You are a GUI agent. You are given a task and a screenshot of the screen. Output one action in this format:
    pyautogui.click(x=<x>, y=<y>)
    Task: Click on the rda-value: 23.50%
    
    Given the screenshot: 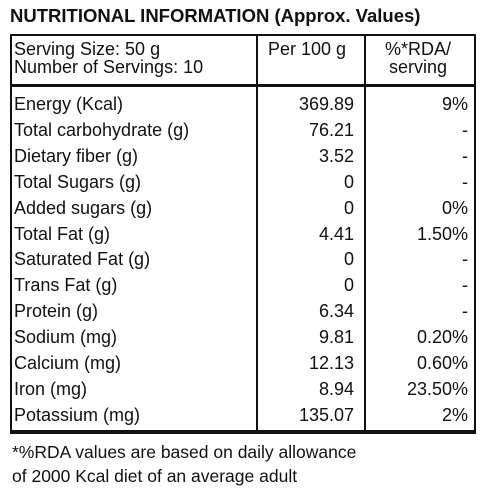 What is the action you would take?
    pyautogui.click(x=437, y=388)
    